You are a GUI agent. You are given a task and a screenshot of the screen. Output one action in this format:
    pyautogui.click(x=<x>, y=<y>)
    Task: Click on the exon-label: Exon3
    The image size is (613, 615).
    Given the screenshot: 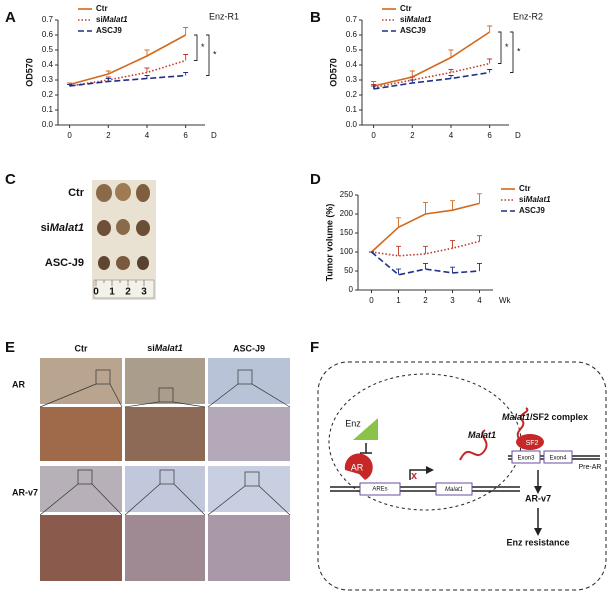 What is the action you would take?
    pyautogui.click(x=526, y=459)
    